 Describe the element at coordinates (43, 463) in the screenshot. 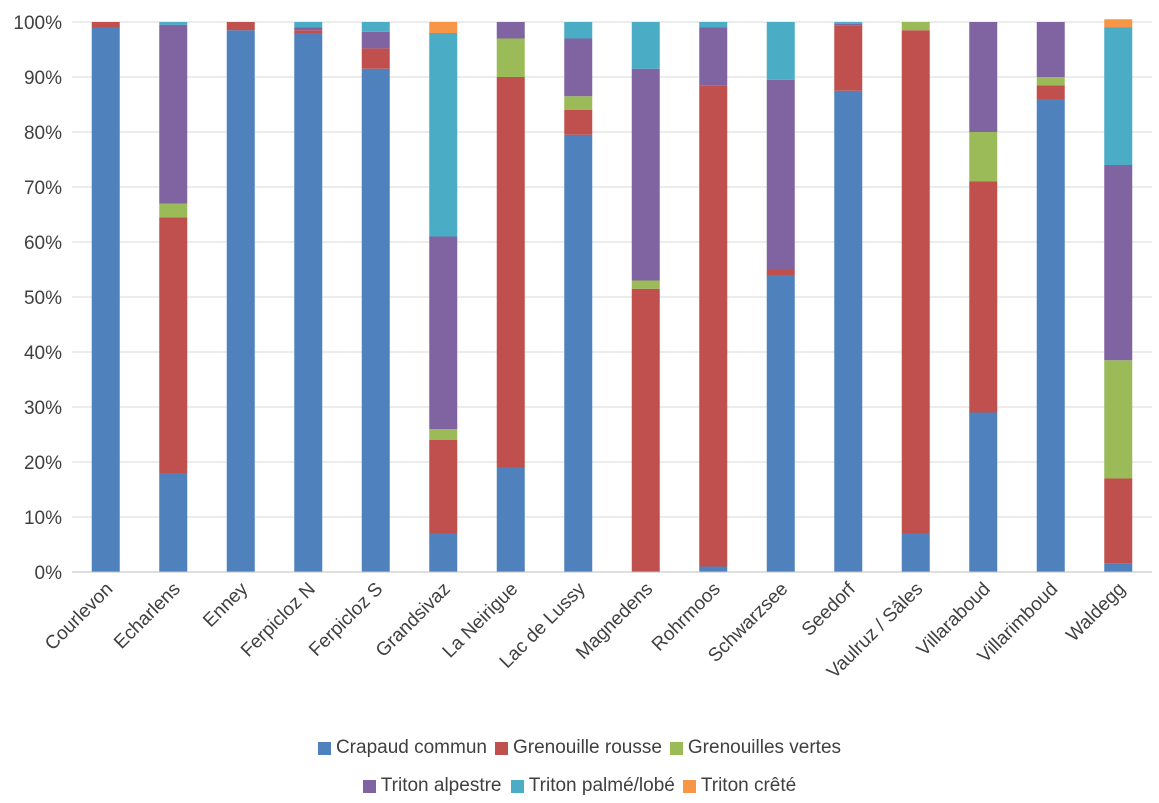

I see `y-tick-label: 20%` at that location.